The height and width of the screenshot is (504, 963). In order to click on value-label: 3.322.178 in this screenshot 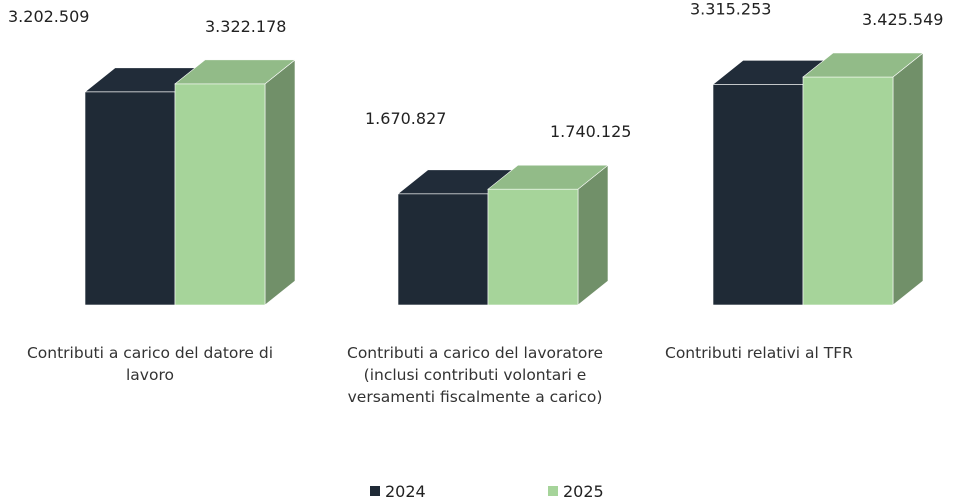, I will do `click(245, 26)`.